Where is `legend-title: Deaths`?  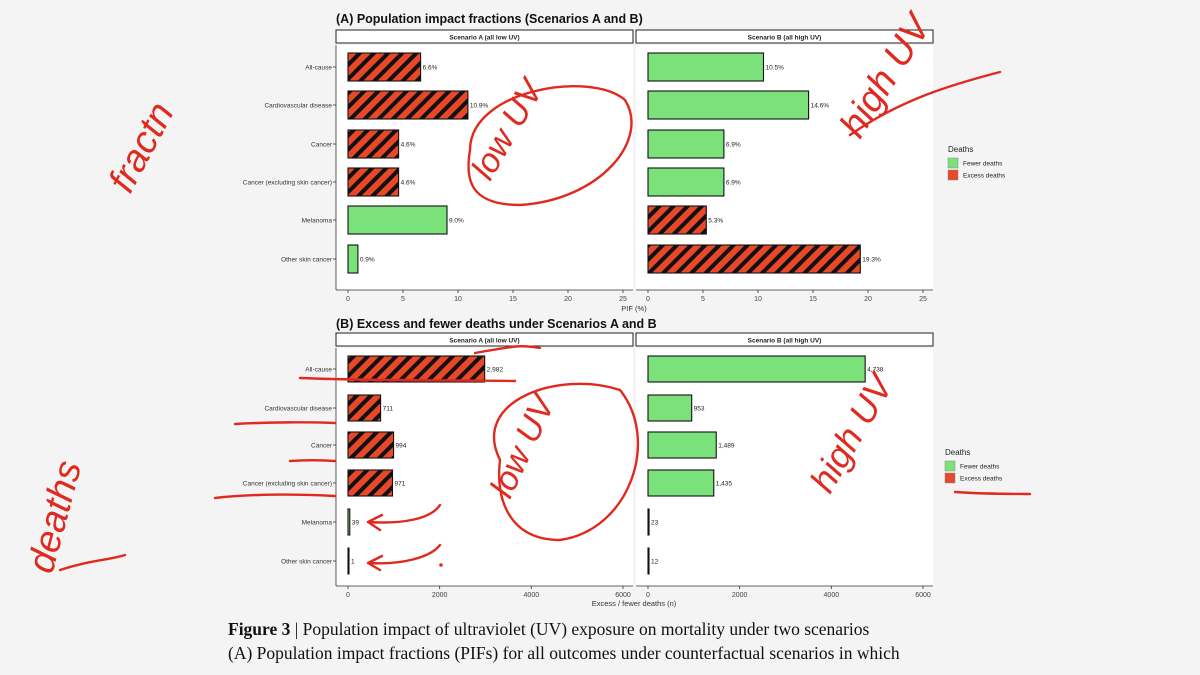 legend-title: Deaths is located at coordinates (960, 149).